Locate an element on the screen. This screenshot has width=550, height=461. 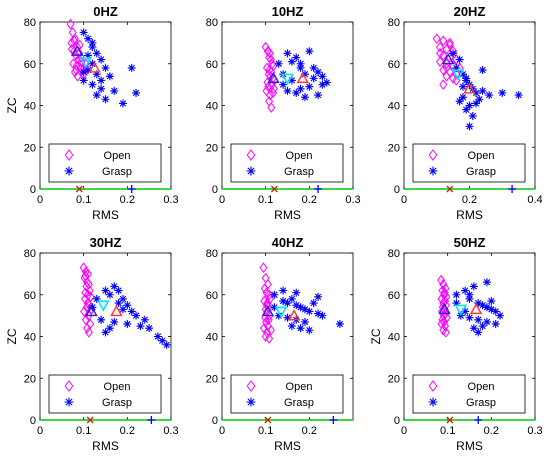
panel-title: 20HZ is located at coordinates (470, 11).